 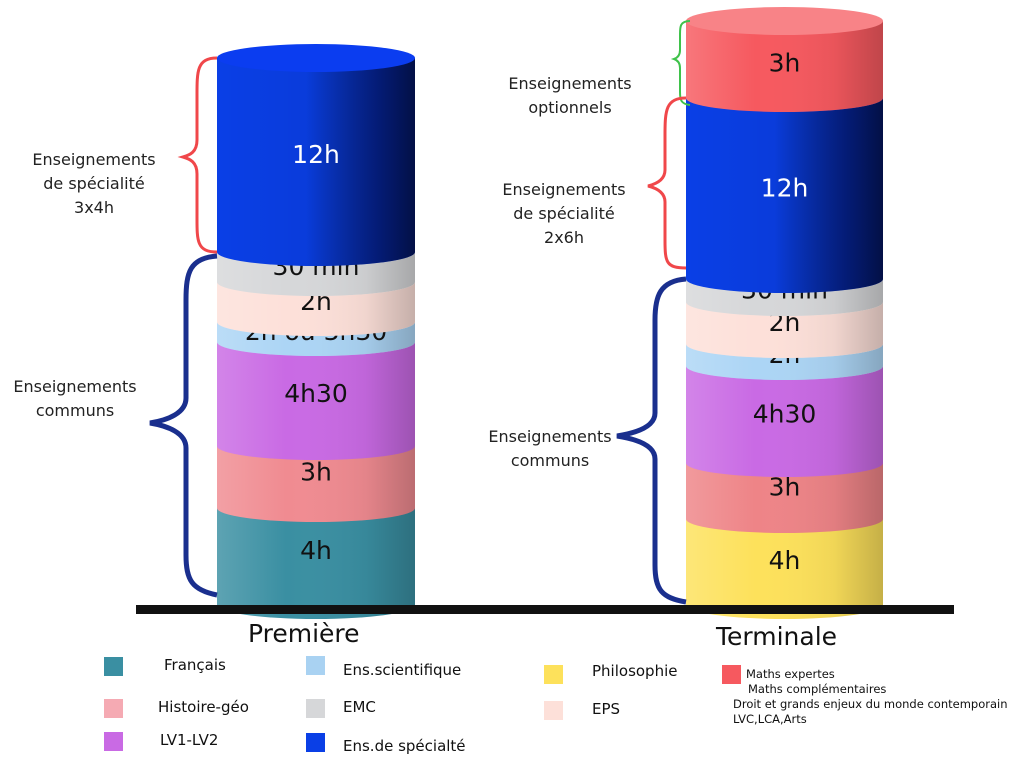 I want to click on segment: 3h, so click(x=784, y=59).